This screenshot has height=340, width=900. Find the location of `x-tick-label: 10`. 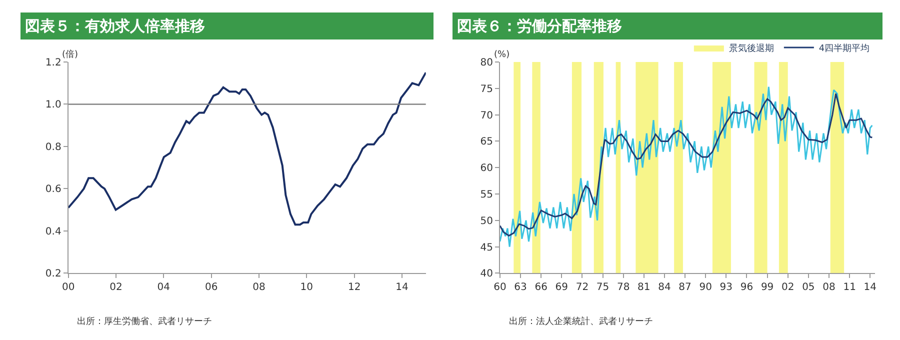

x-tick-label: 10 is located at coordinates (307, 288).